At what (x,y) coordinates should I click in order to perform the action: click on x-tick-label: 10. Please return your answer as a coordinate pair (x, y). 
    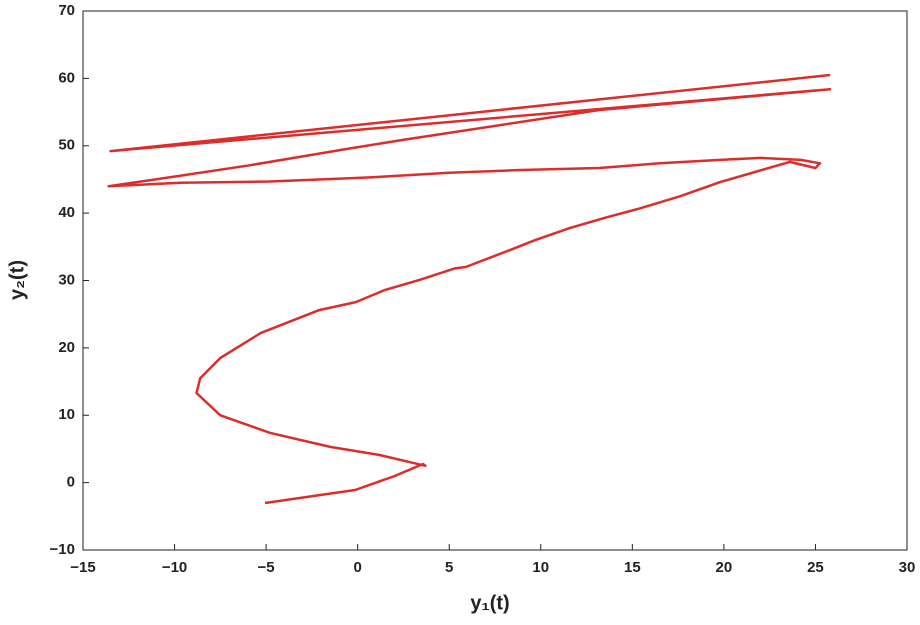
    Looking at the image, I should click on (540, 567).